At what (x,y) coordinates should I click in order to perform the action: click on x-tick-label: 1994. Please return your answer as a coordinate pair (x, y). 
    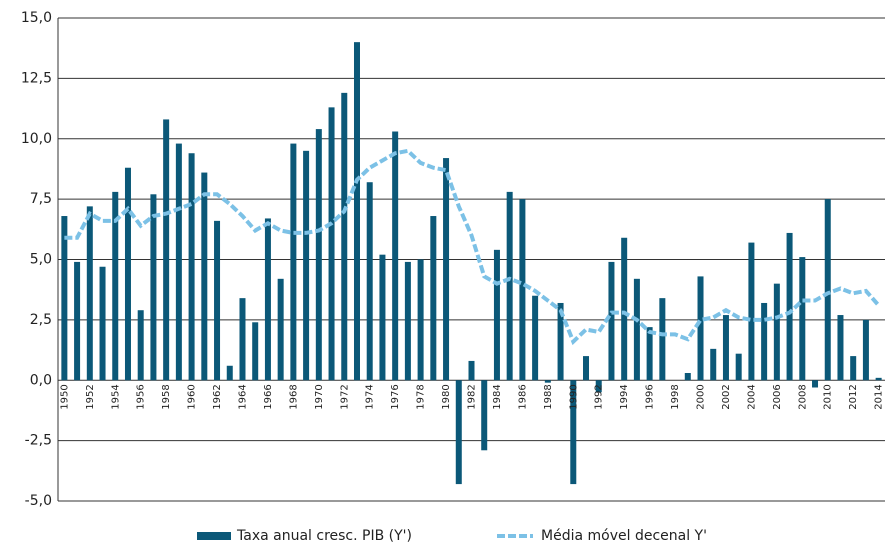
    Looking at the image, I should click on (624, 396).